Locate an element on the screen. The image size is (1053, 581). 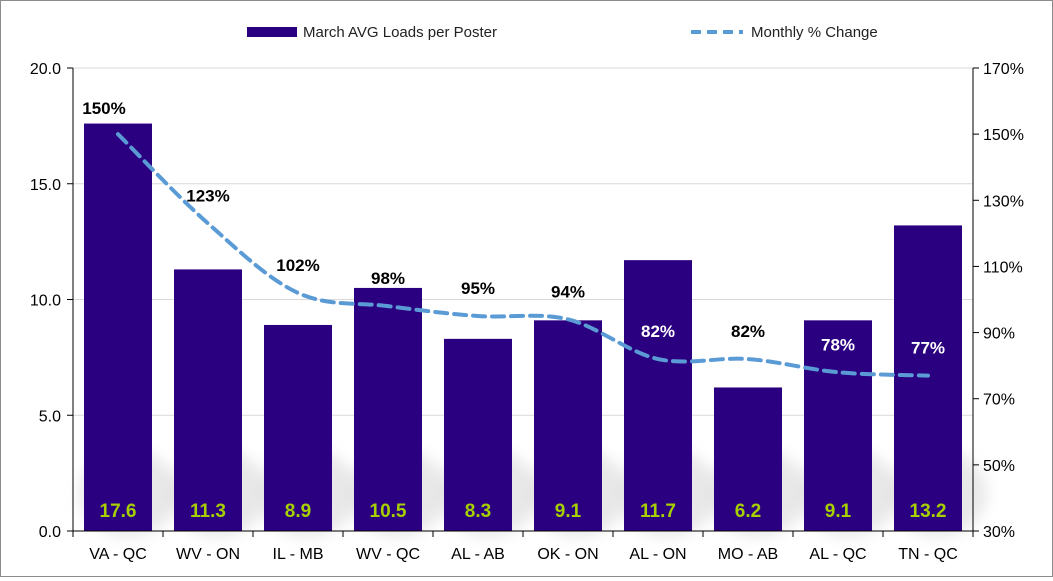
bar-value-label: 11.7 is located at coordinates (658, 511).